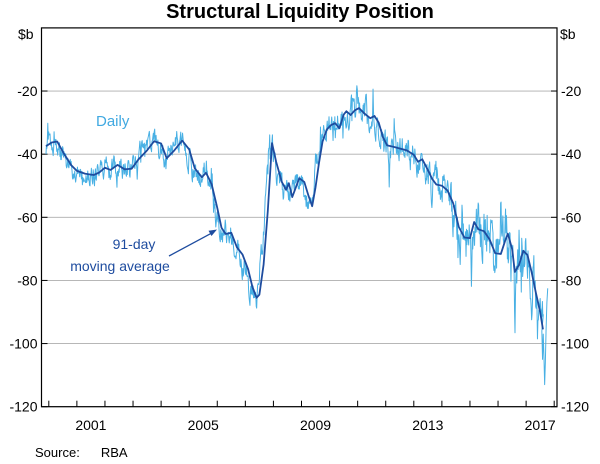  I want to click on y-tick-label-right: -100, so click(575, 344).